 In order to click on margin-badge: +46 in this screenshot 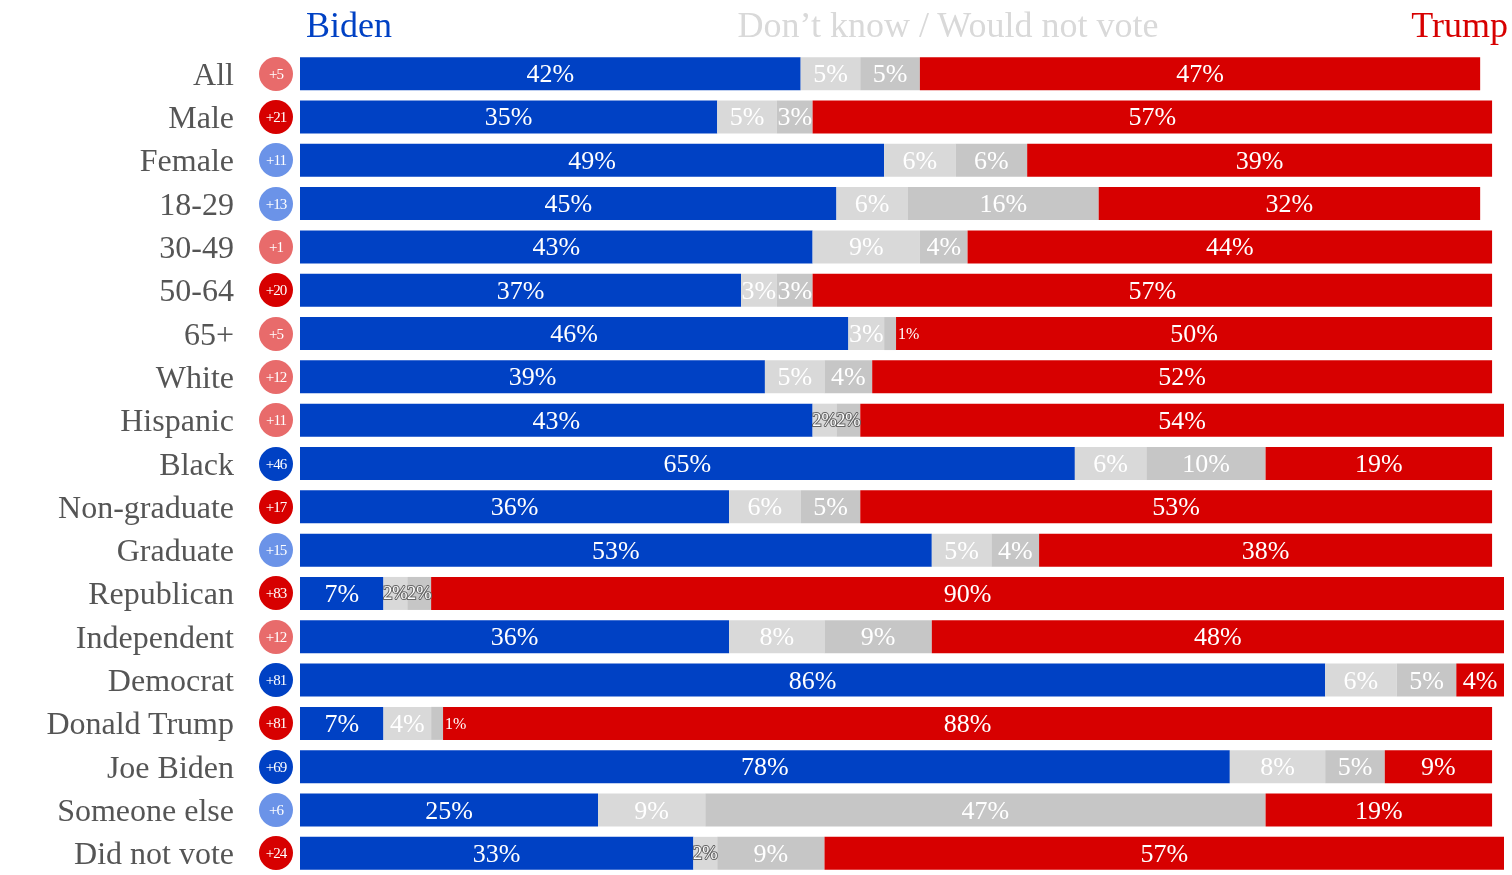, I will do `click(276, 463)`.